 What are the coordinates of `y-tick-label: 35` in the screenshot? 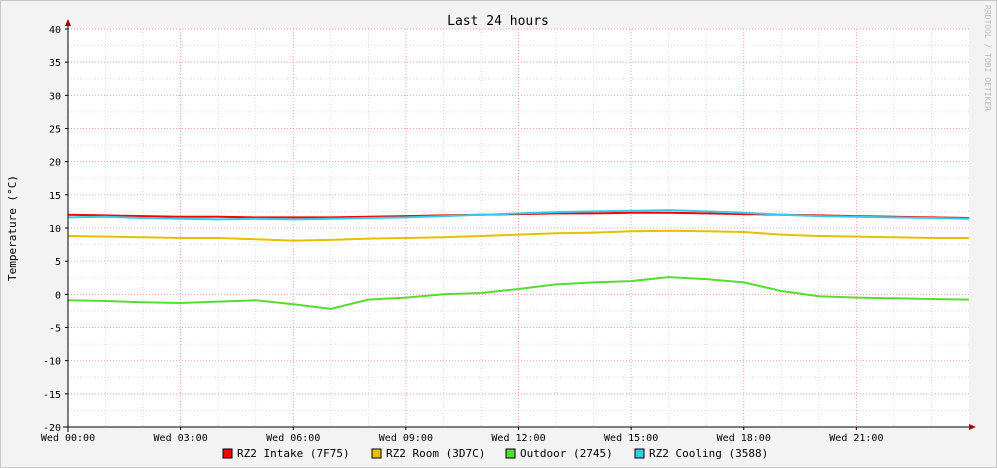 It's located at (55, 63).